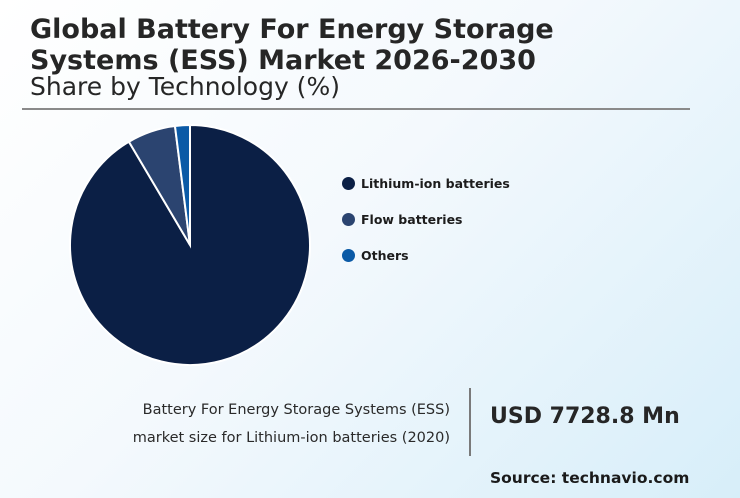 Image resolution: width=740 pixels, height=498 pixels. I want to click on legend-swatch-lithium-ion, so click(348, 183).